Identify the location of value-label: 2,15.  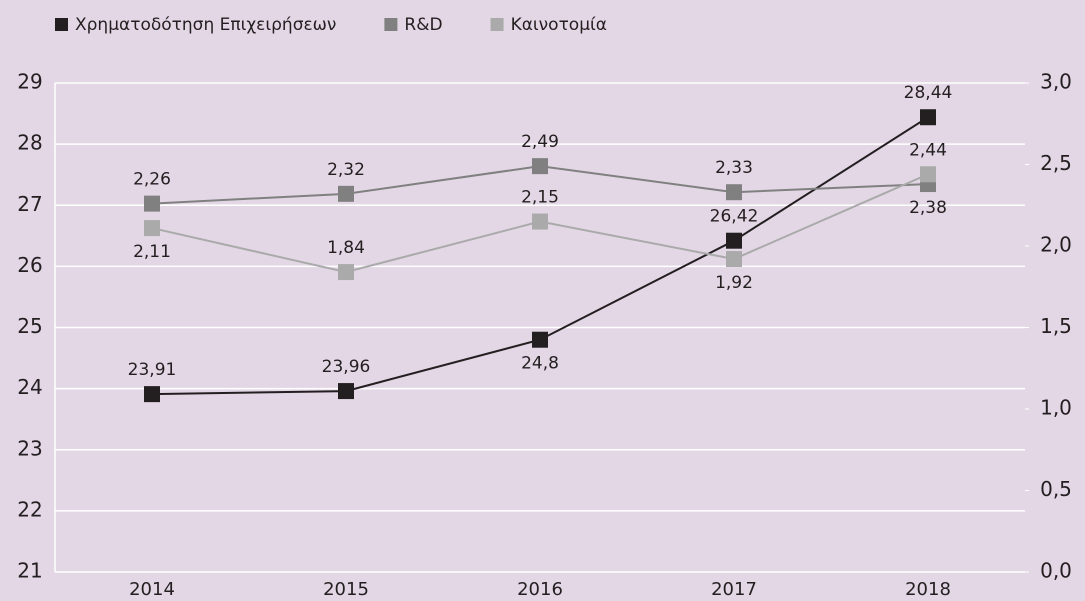
(540, 198).